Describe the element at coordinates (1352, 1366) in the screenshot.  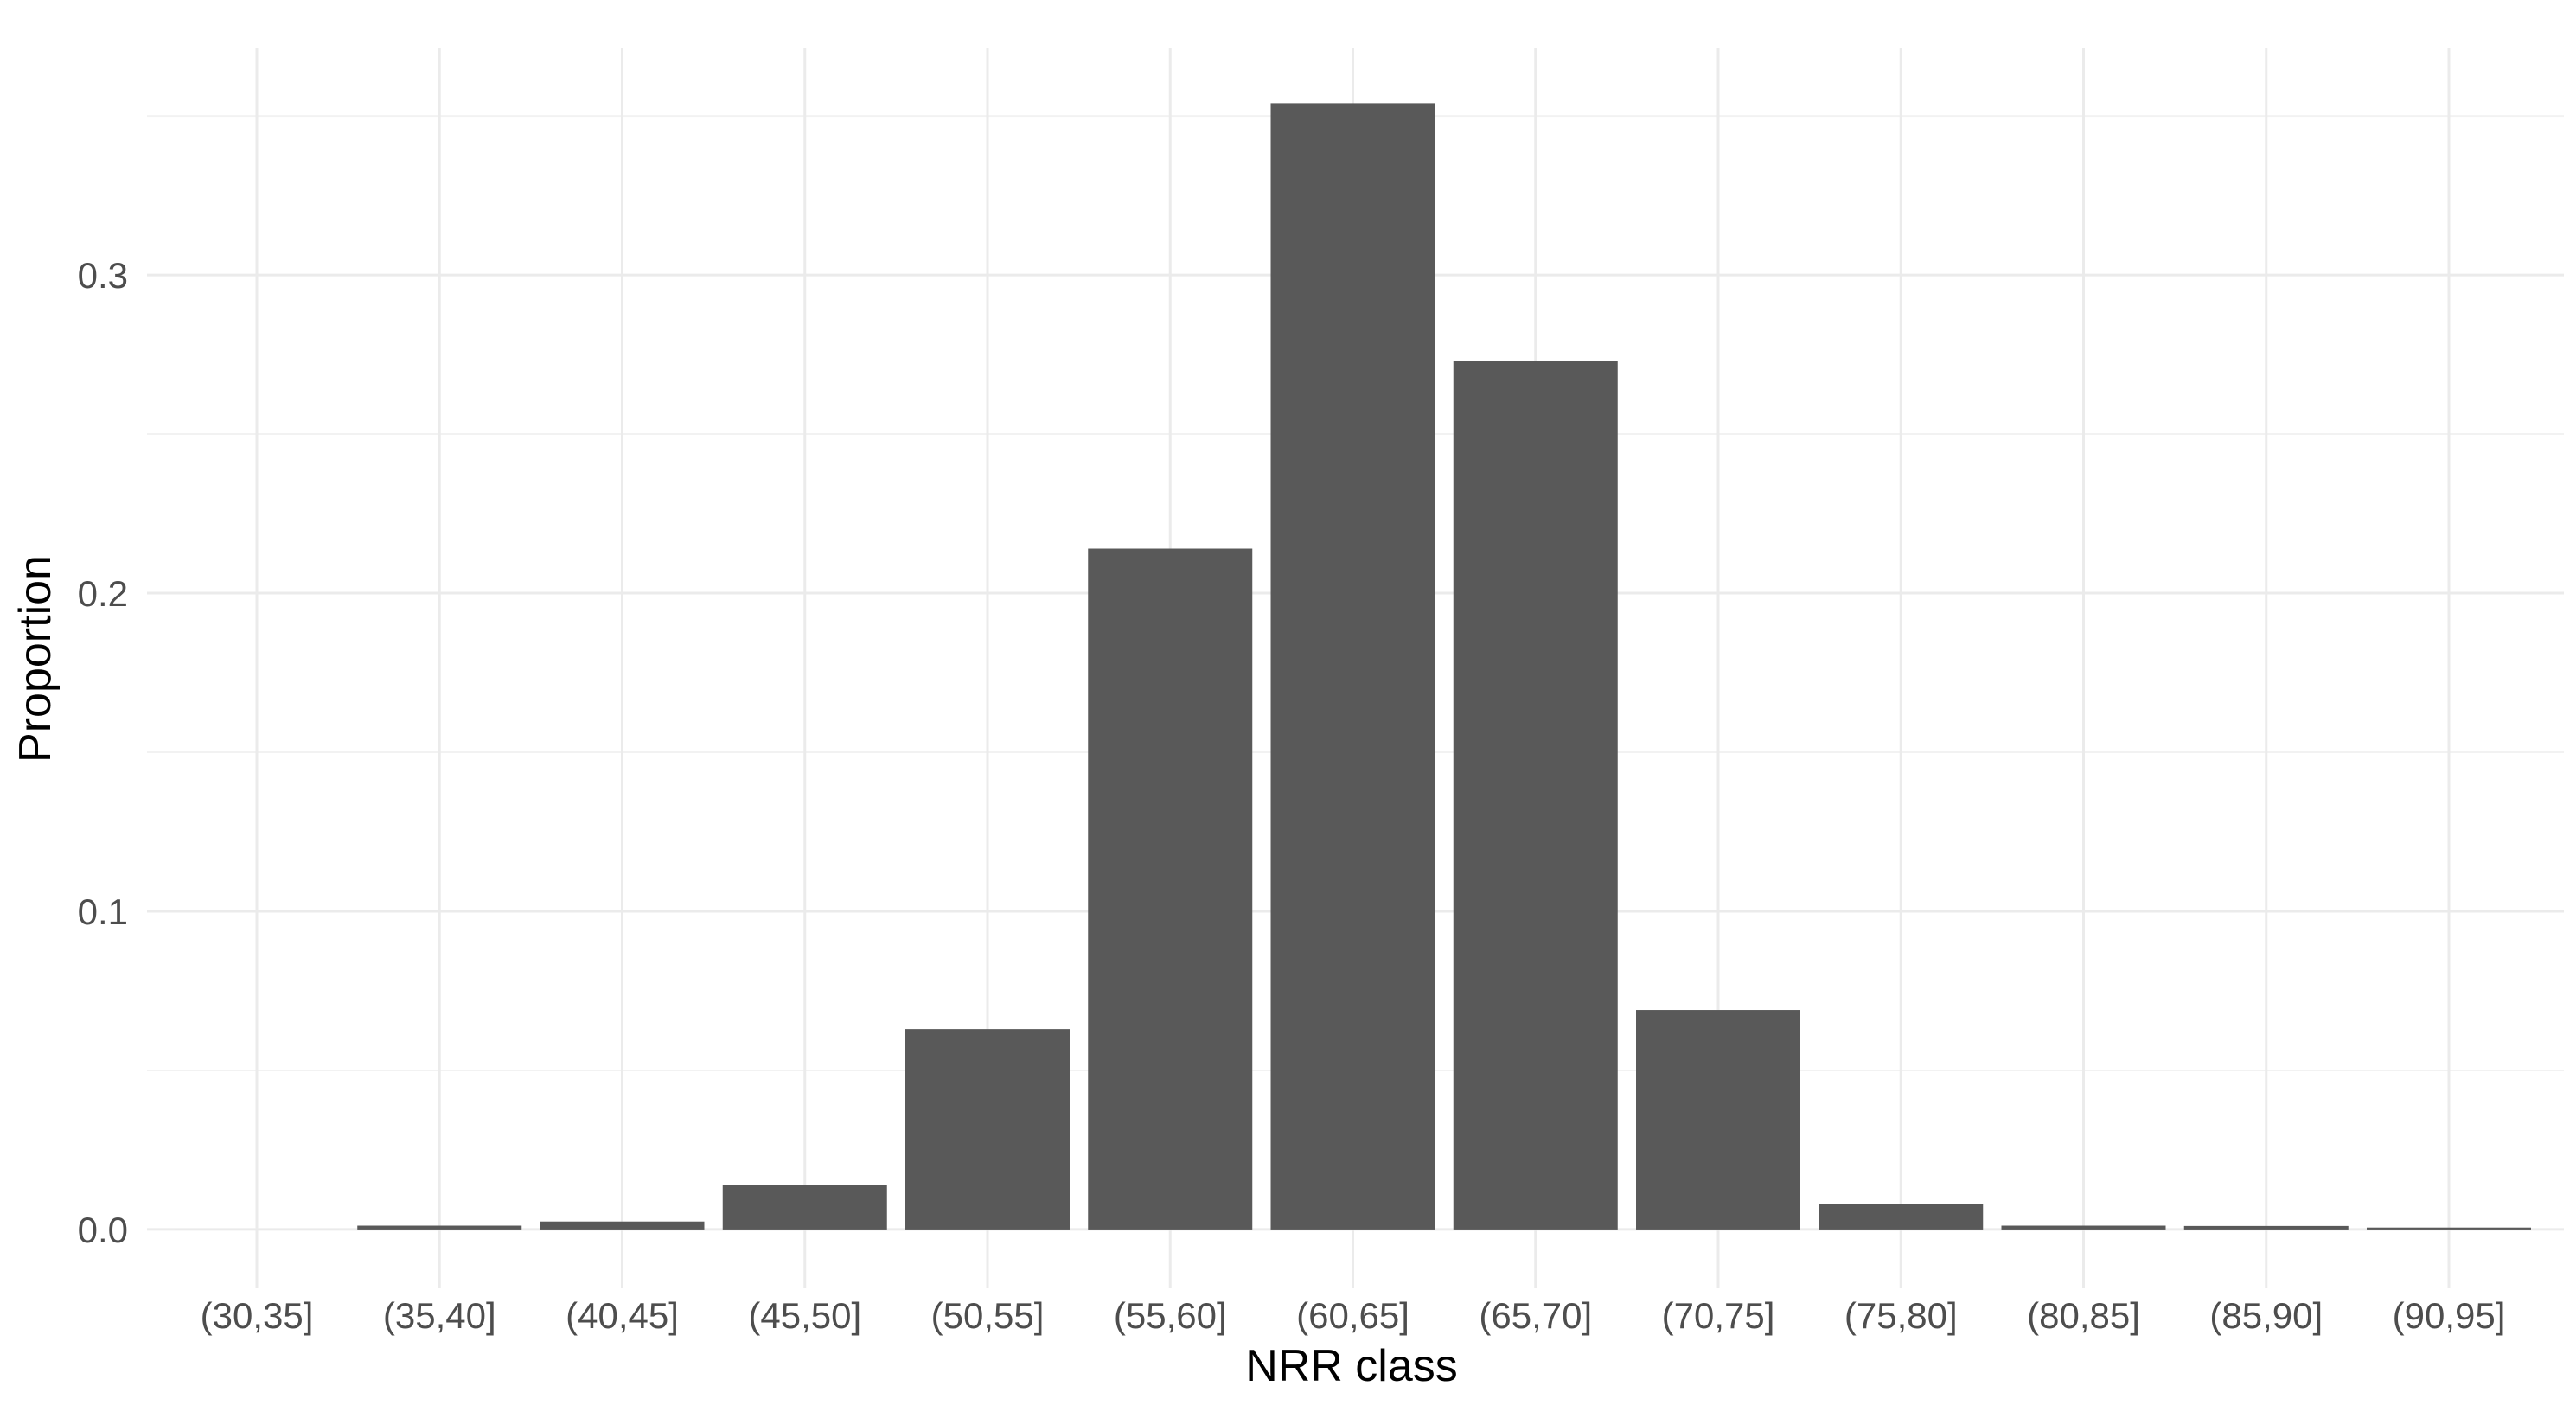
I see `x-axis-title: NRR class` at that location.